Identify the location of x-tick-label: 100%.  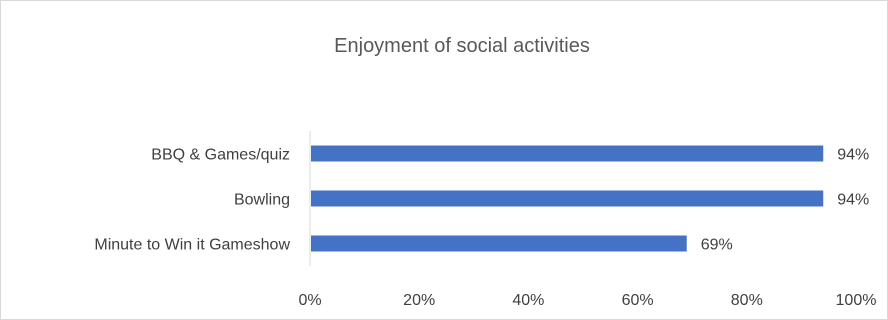
(856, 300).